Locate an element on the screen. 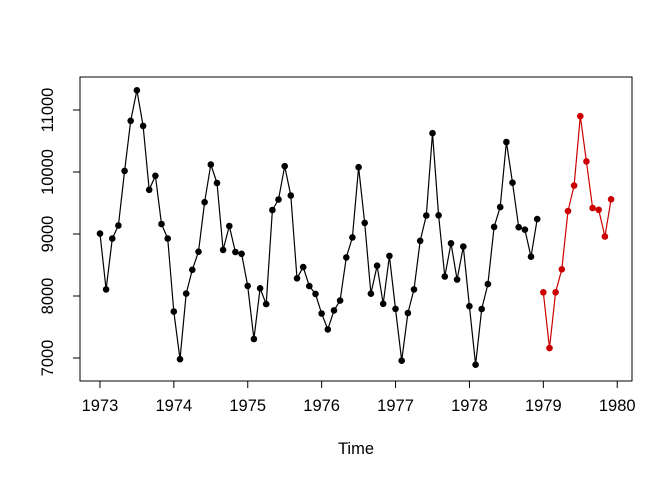 This screenshot has height=480, width=672. y-tick-label: 9000 is located at coordinates (48, 234).